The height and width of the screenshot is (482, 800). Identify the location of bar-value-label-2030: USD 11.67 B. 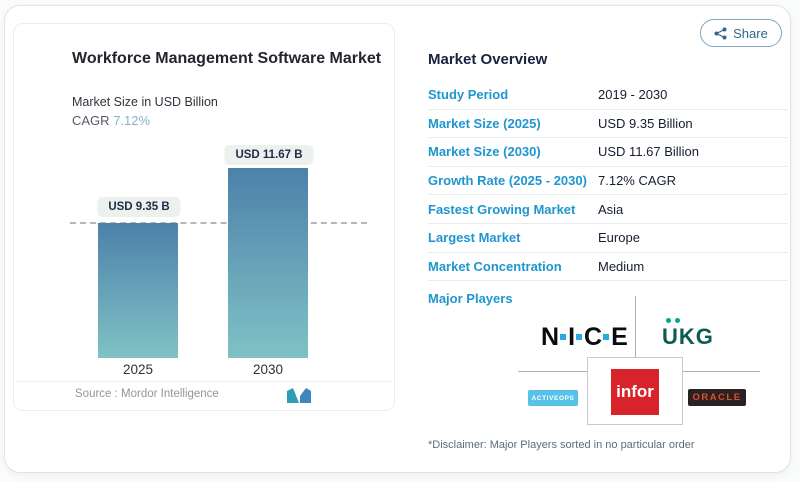
(269, 155).